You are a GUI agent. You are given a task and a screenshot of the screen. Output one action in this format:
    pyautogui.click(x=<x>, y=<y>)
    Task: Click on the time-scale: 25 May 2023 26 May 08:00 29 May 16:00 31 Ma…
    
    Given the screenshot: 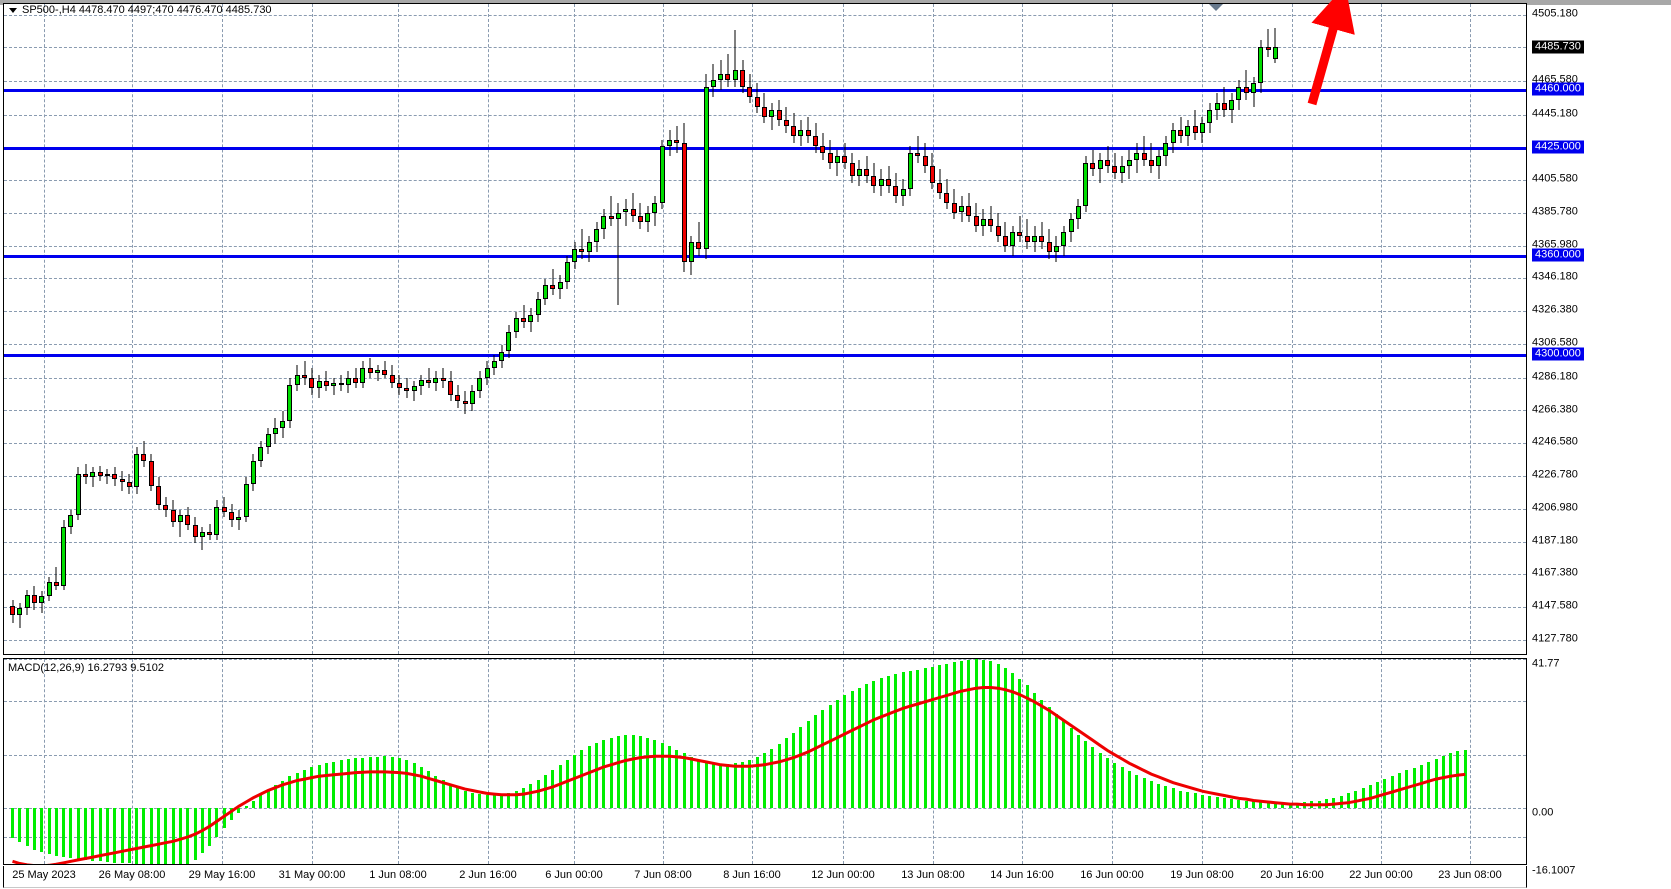 What is the action you would take?
    pyautogui.click(x=765, y=877)
    